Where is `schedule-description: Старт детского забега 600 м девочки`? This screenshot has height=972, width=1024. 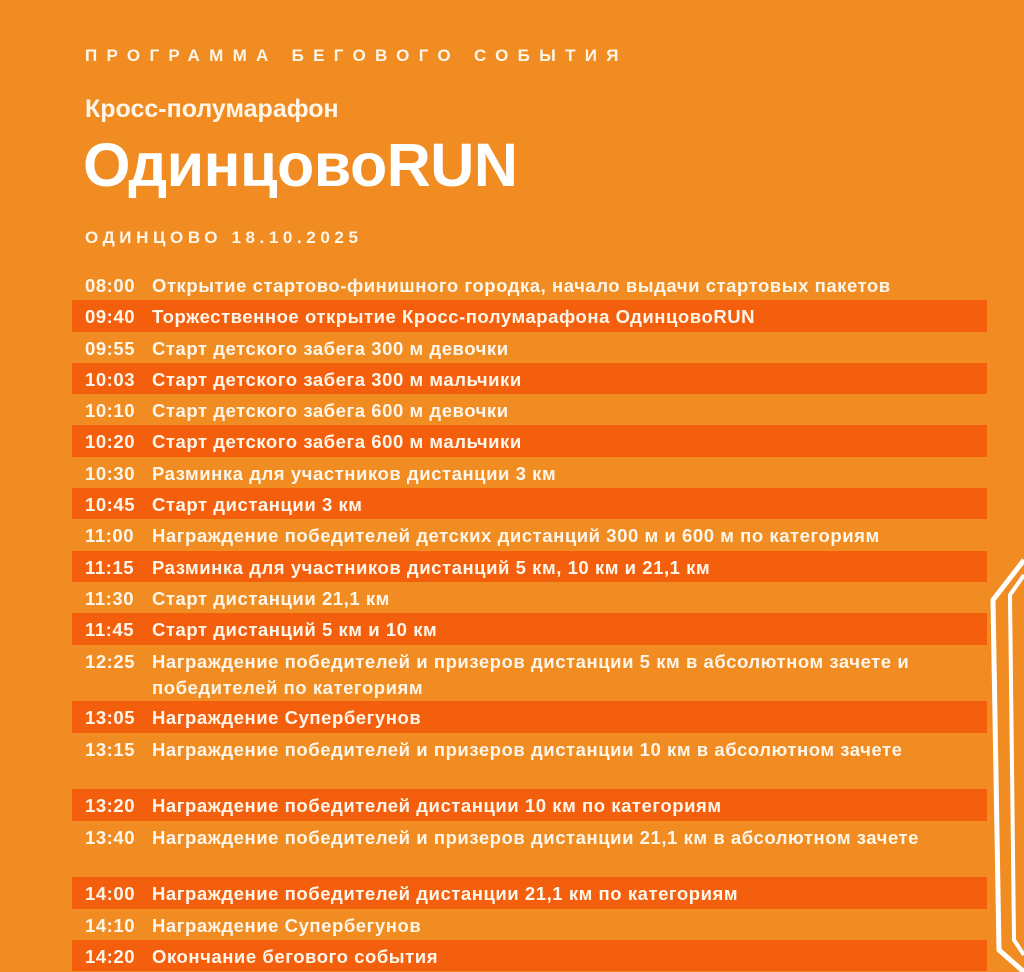 schedule-description: Старт детского забега 600 м девочки is located at coordinates (330, 411).